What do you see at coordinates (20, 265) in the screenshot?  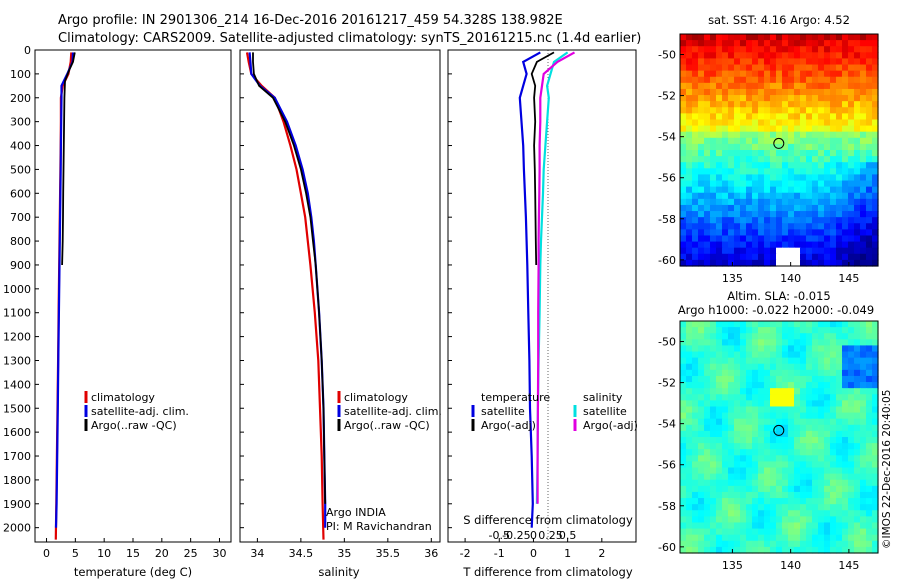 I see `y-tick-label: 900` at bounding box center [20, 265].